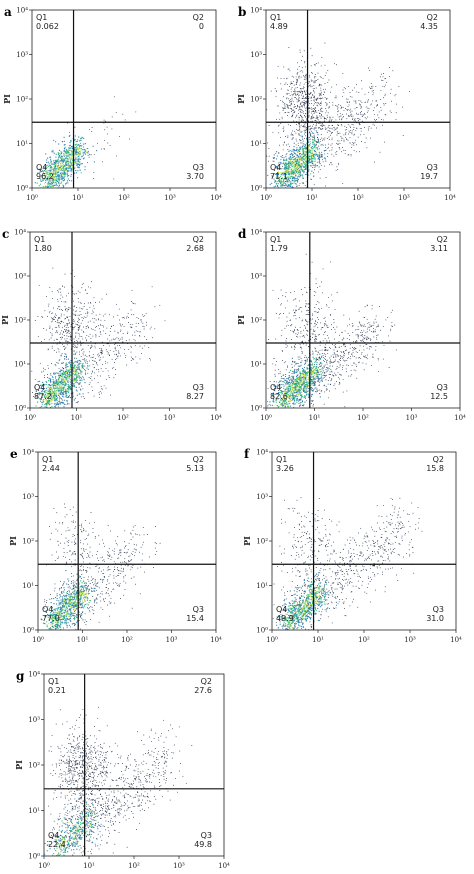 The height and width of the screenshot is (874, 474). Describe the element at coordinates (312, 198) in the screenshot. I see `x-tick-label: 10¹` at that location.